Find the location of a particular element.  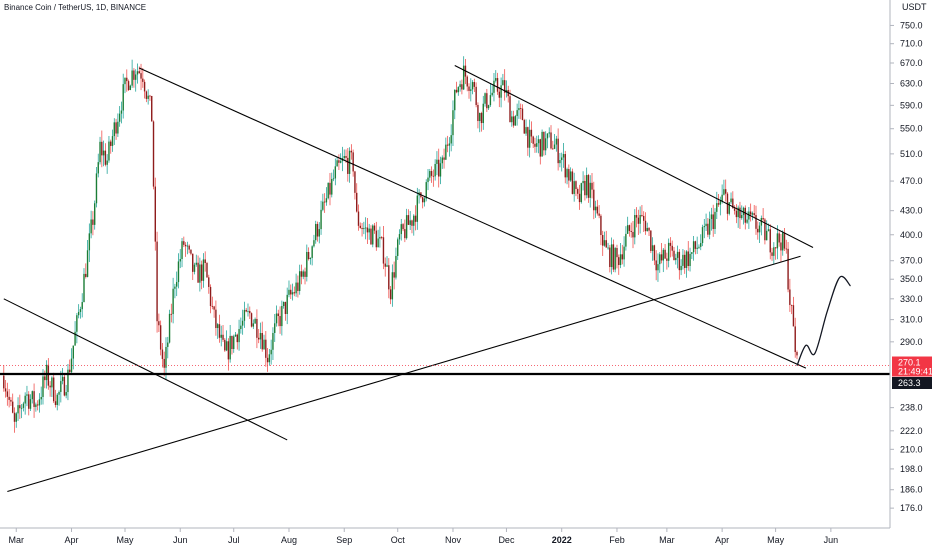

x-tick-label: Jun is located at coordinates (180, 540).